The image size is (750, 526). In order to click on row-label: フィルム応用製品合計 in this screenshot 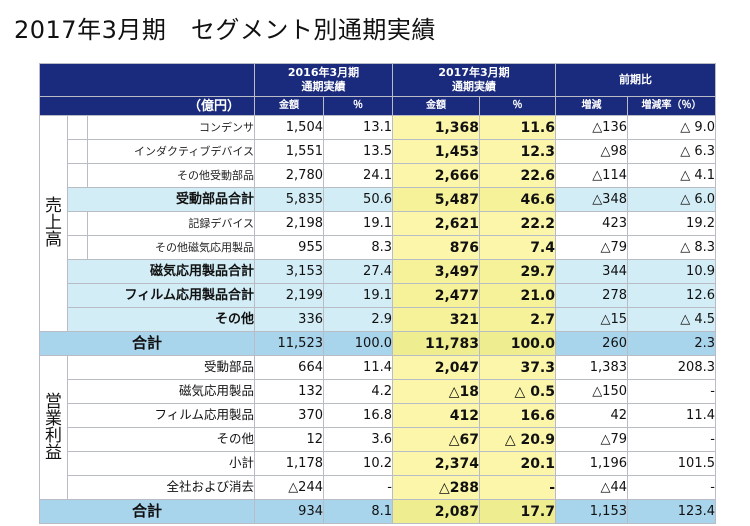, I will do `click(161, 295)`.